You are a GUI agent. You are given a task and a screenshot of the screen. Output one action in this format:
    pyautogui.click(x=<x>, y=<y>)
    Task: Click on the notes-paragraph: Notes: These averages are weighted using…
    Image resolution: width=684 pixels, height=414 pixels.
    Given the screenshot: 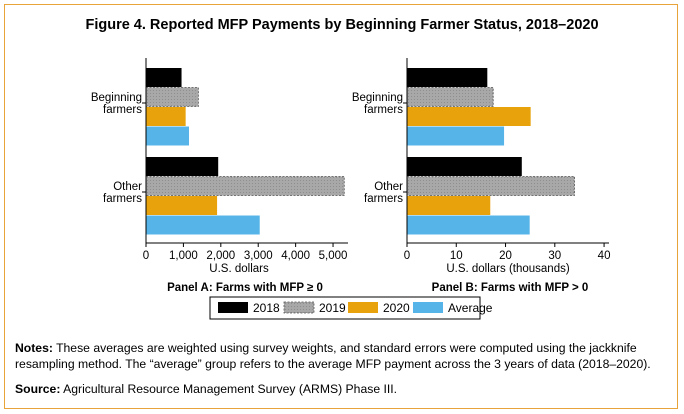 What is the action you would take?
    pyautogui.click(x=340, y=356)
    